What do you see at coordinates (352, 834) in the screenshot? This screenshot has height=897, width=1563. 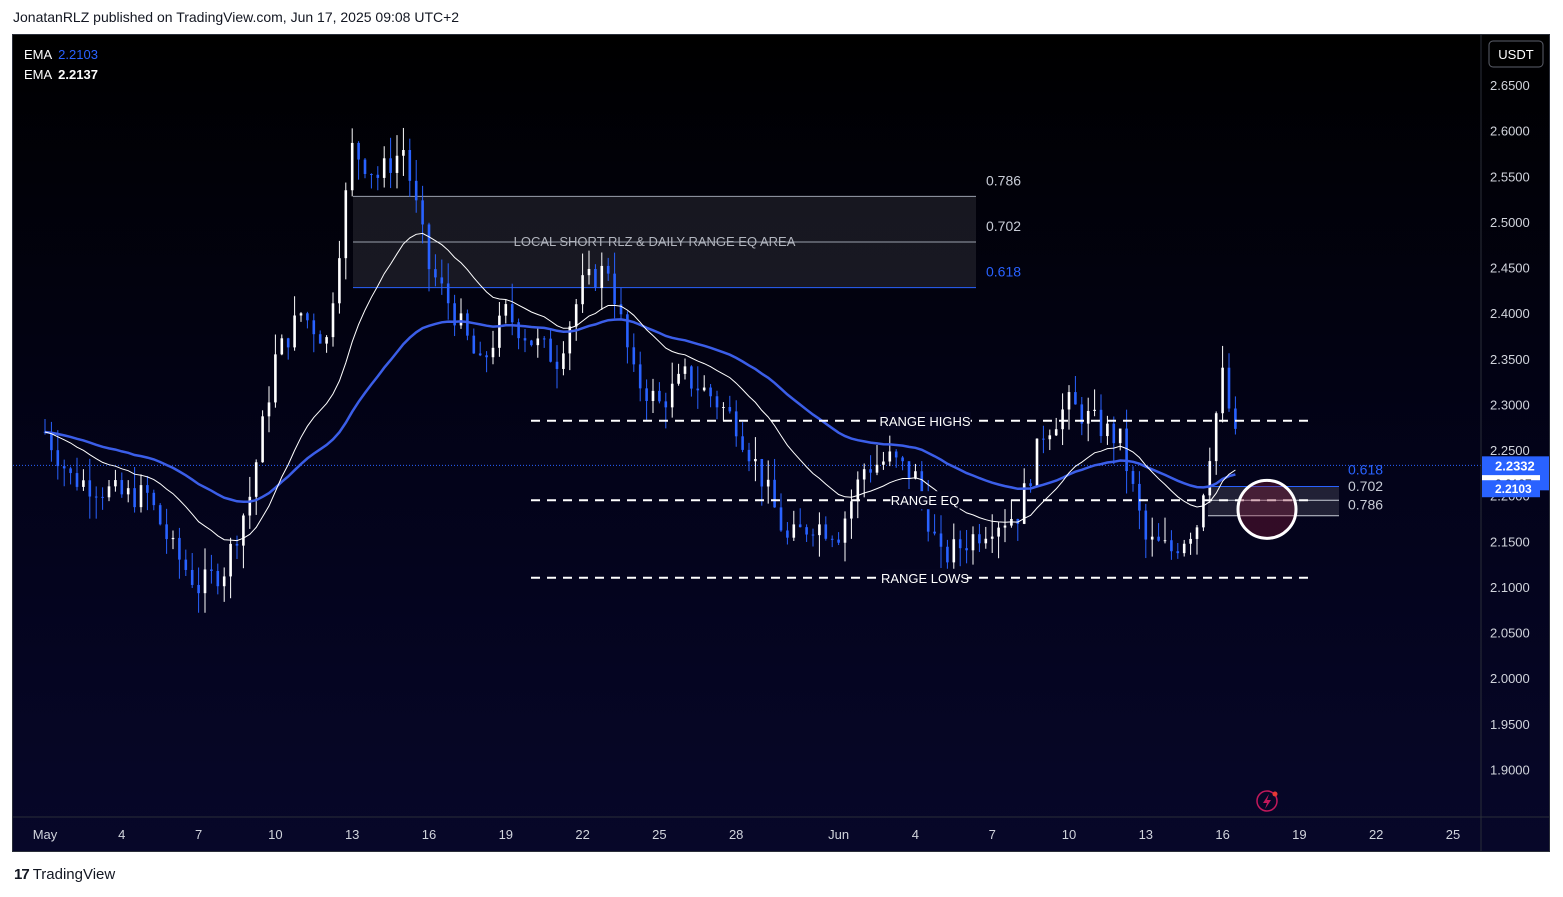 I see `time-tick: 13` at bounding box center [352, 834].